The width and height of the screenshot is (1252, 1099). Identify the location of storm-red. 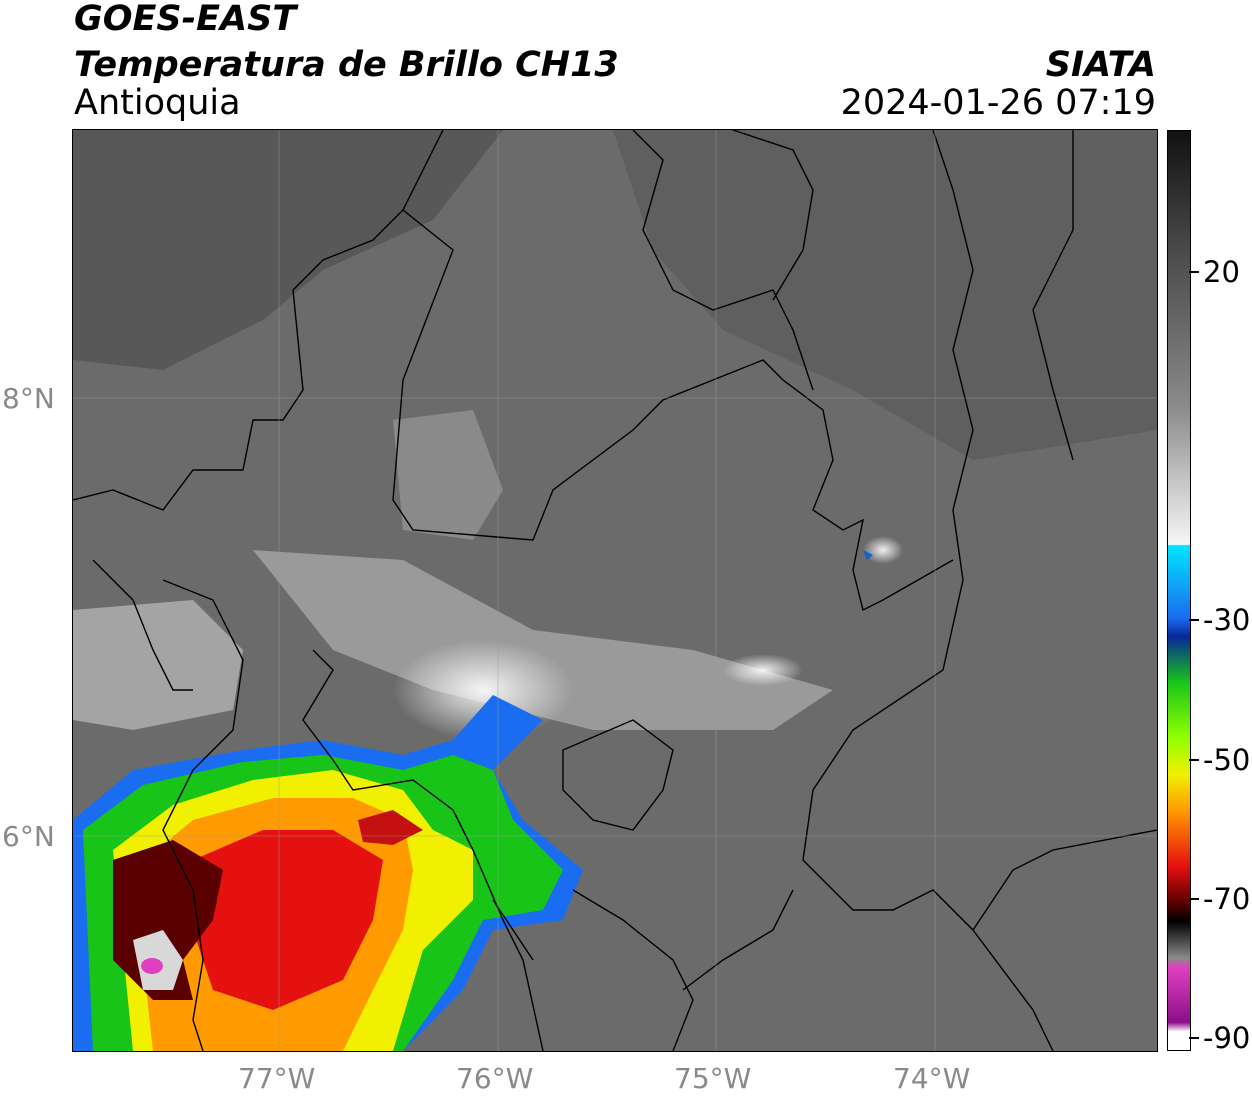
(288, 920).